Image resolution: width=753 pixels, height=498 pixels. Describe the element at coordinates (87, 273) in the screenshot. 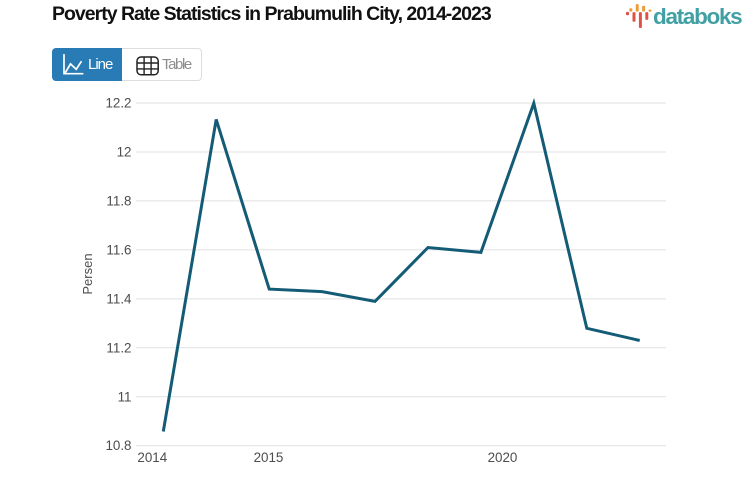

I see `svg-text: Persen` at that location.